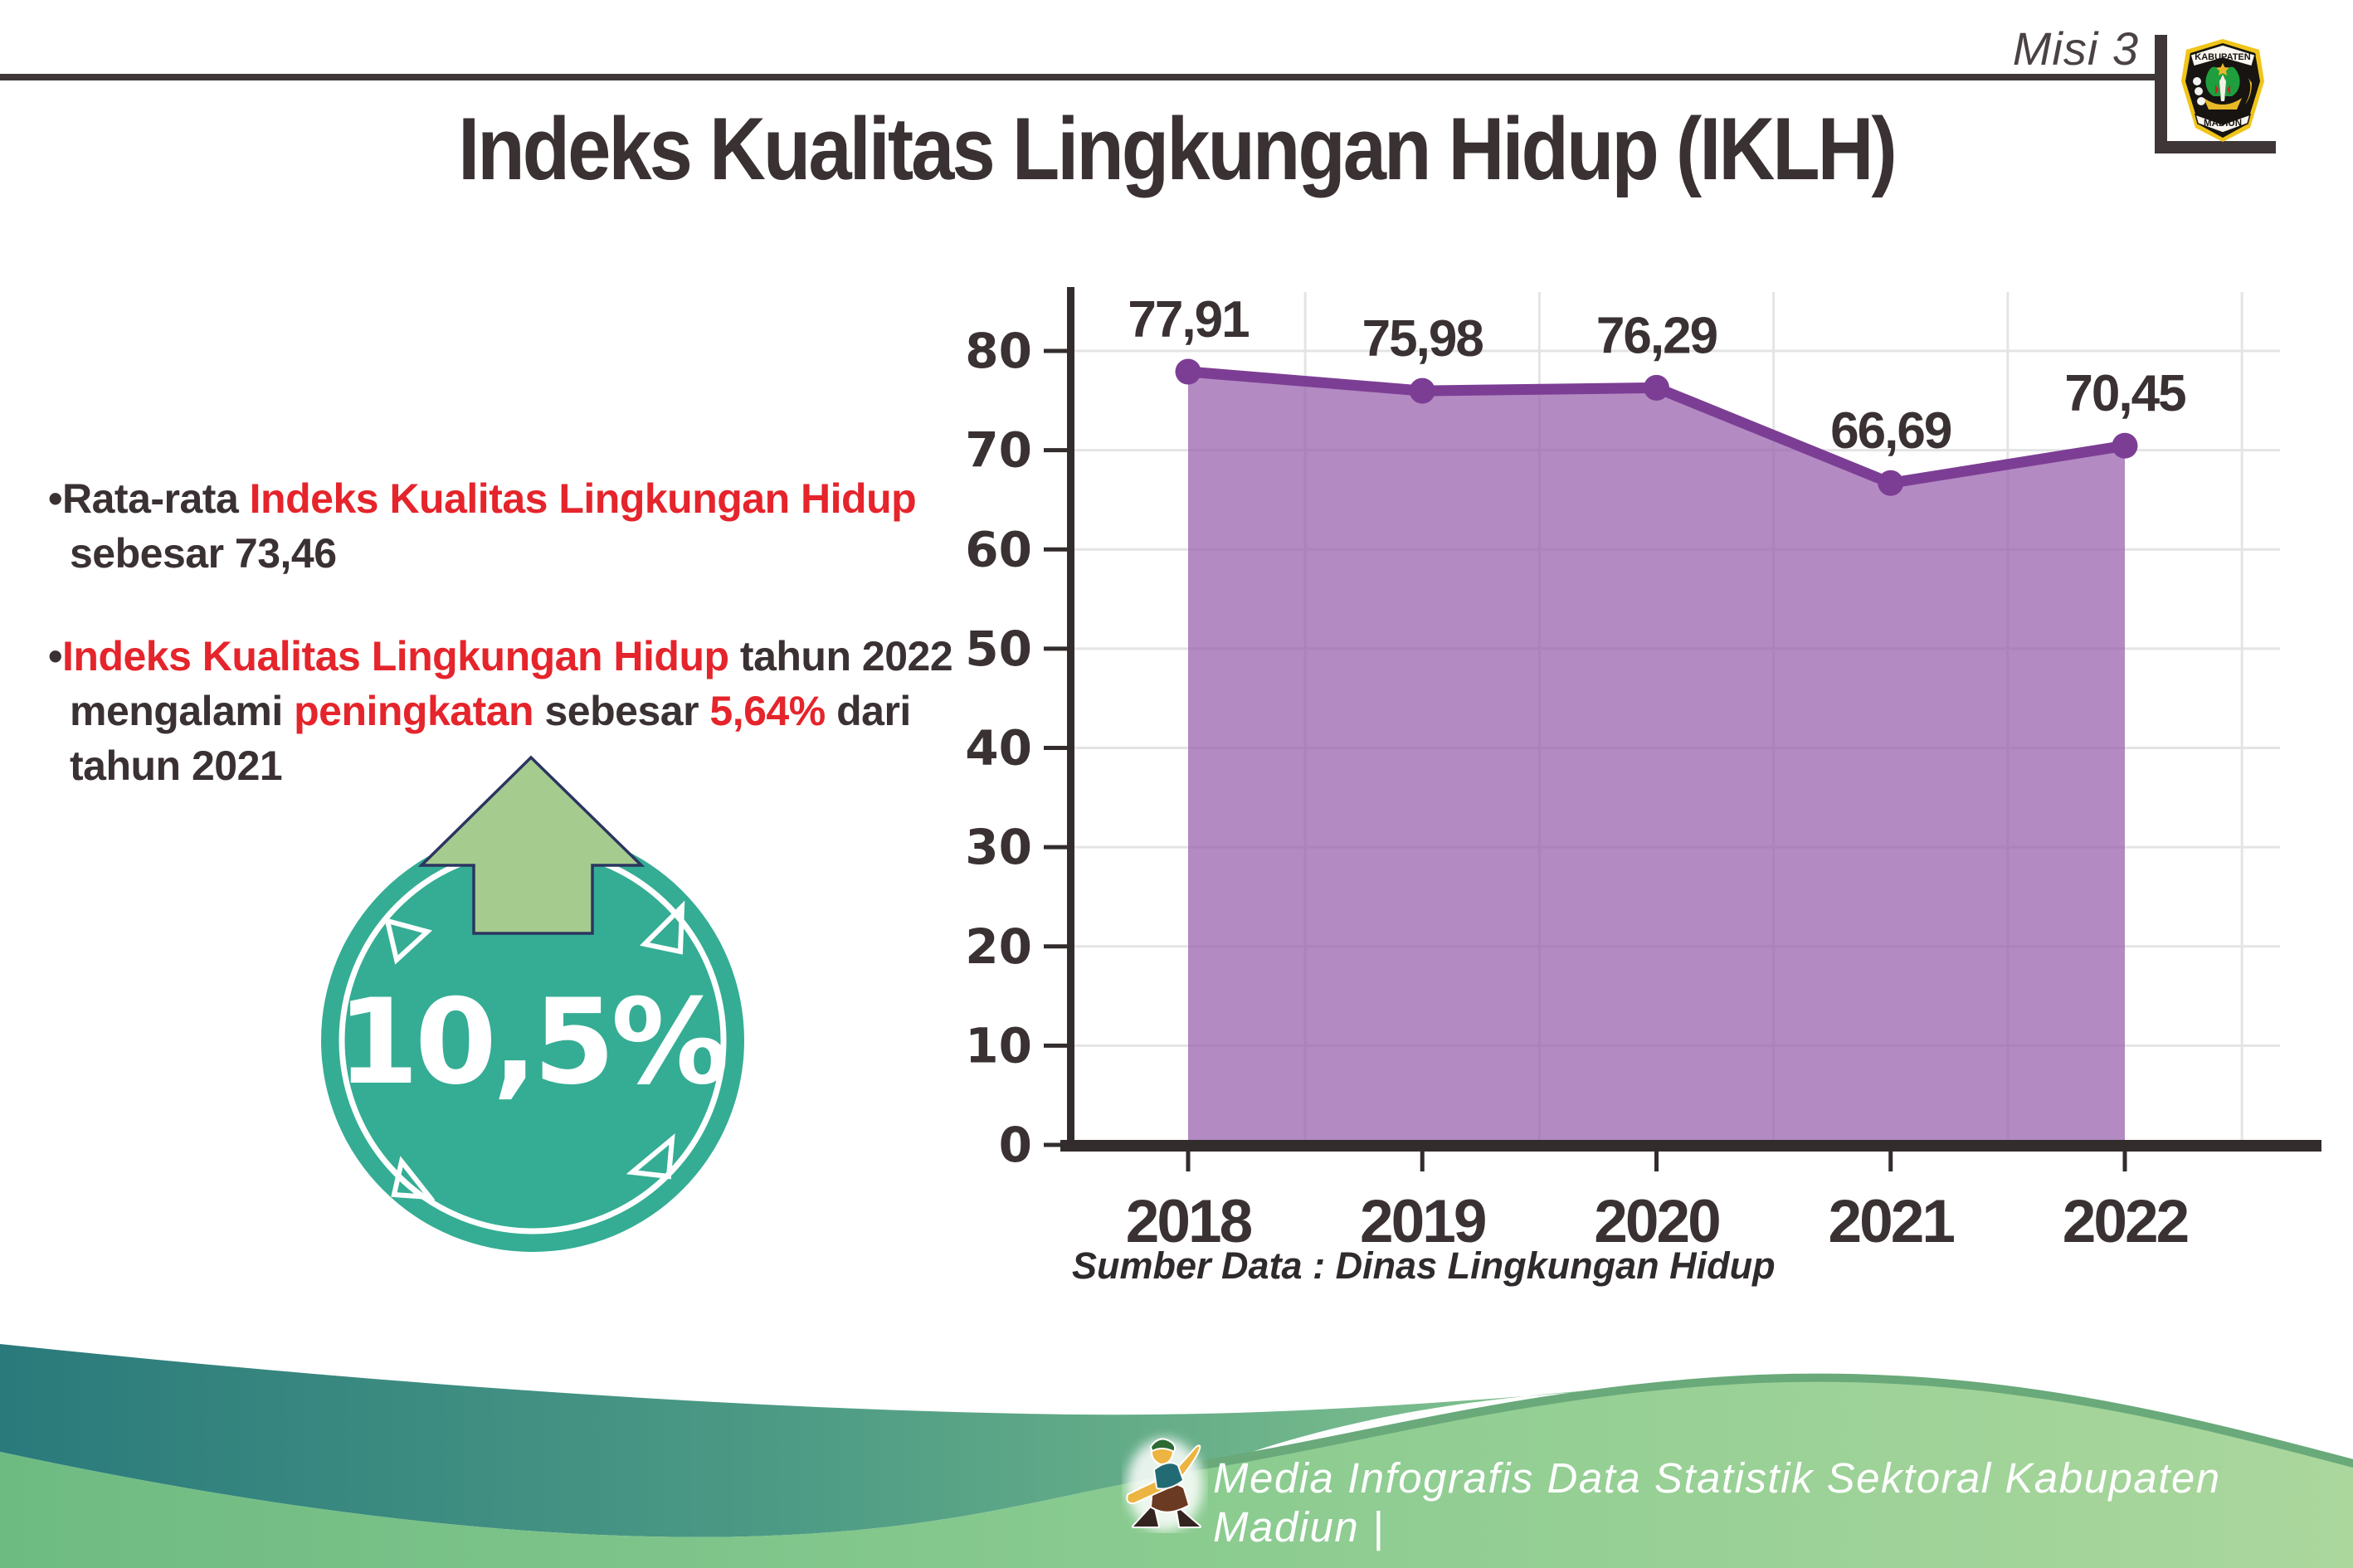  I want to click on data-label: 77,91, so click(1188, 319).